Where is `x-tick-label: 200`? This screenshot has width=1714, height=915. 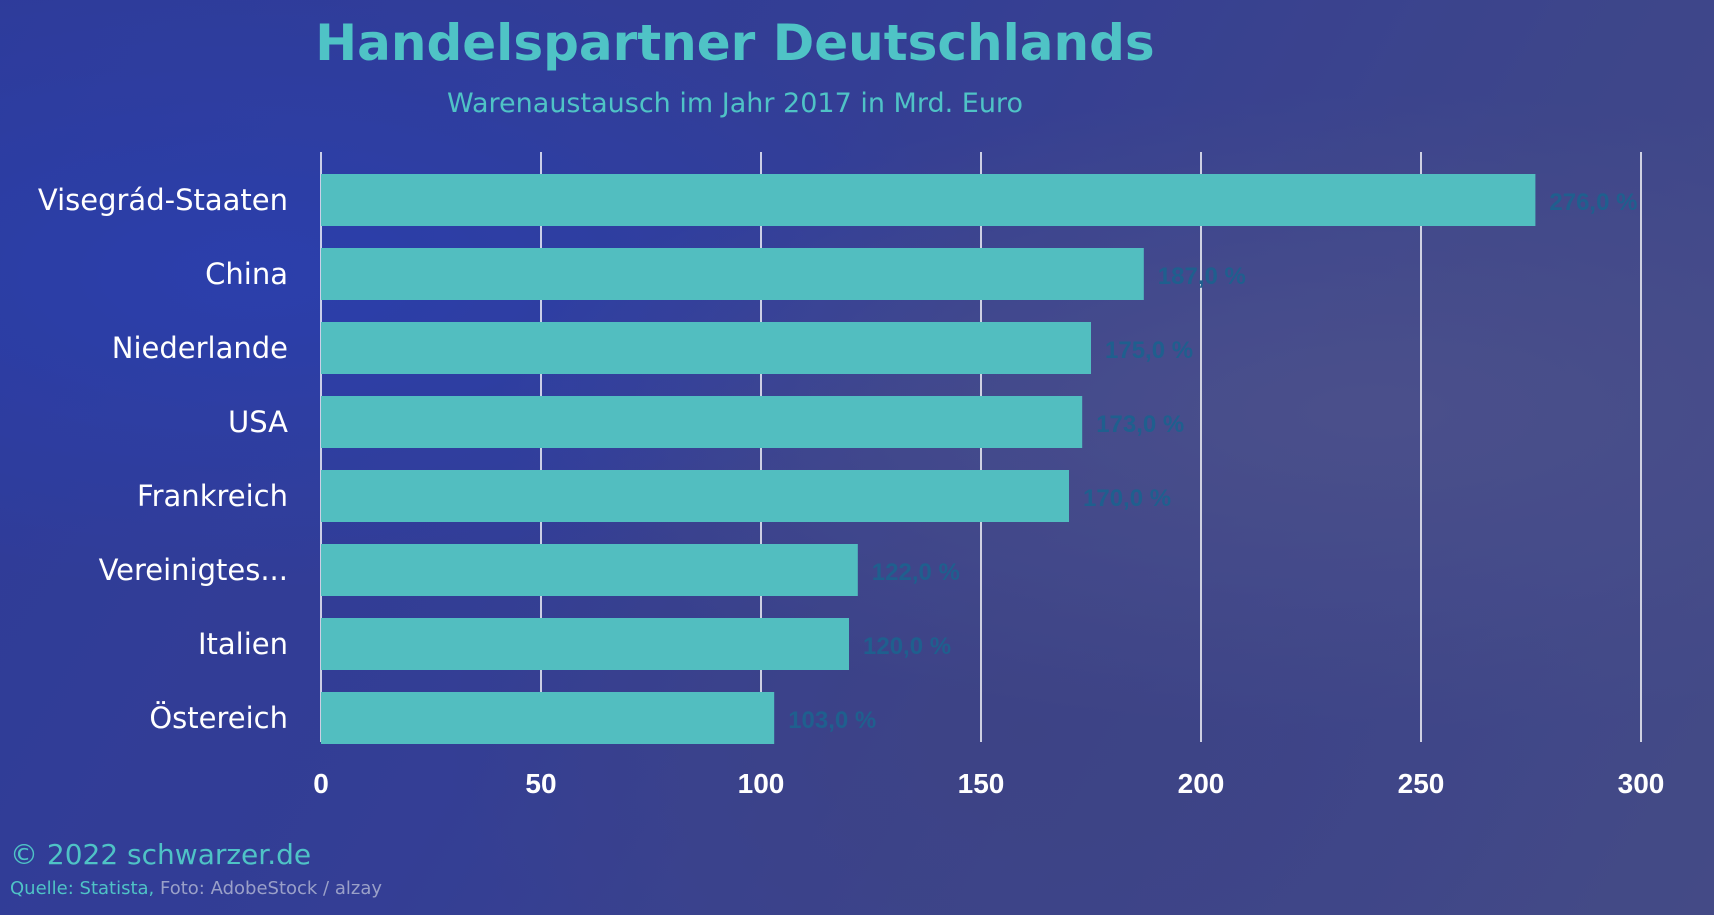
x-tick-label: 200 is located at coordinates (1201, 783).